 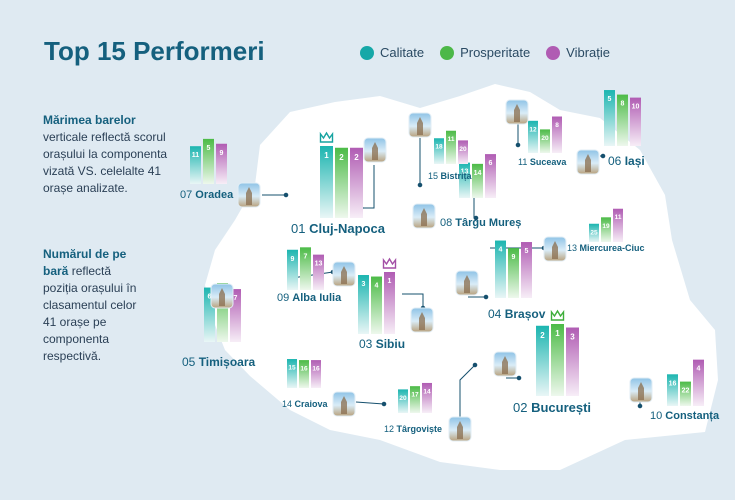 What do you see at coordinates (195, 165) in the screenshot?
I see `bar-oradea-calitate` at bounding box center [195, 165].